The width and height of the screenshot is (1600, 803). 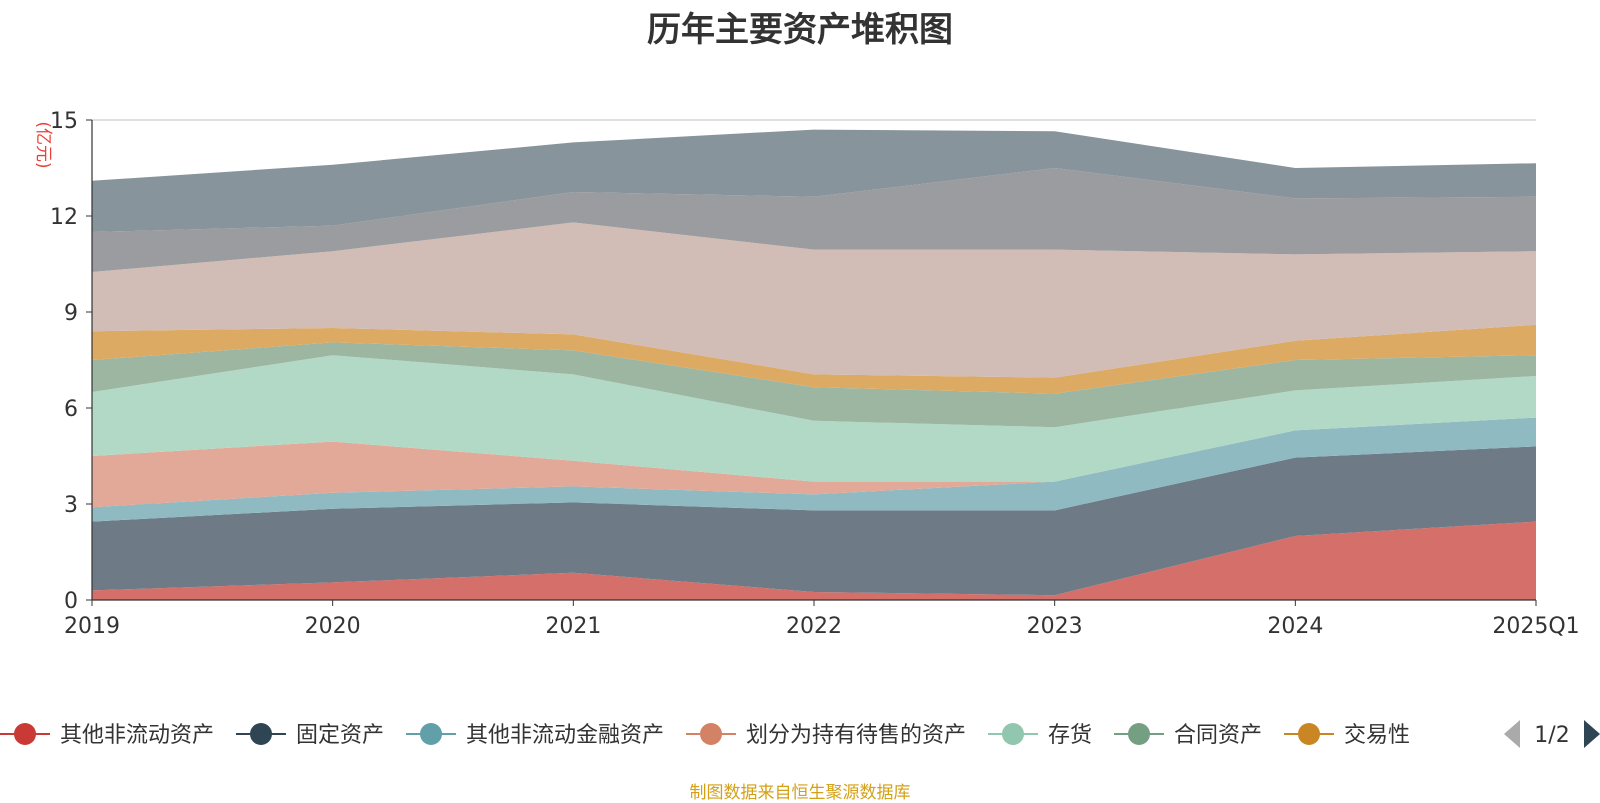 I want to click on legend-item-6: 交易性, so click(x=1347, y=735).